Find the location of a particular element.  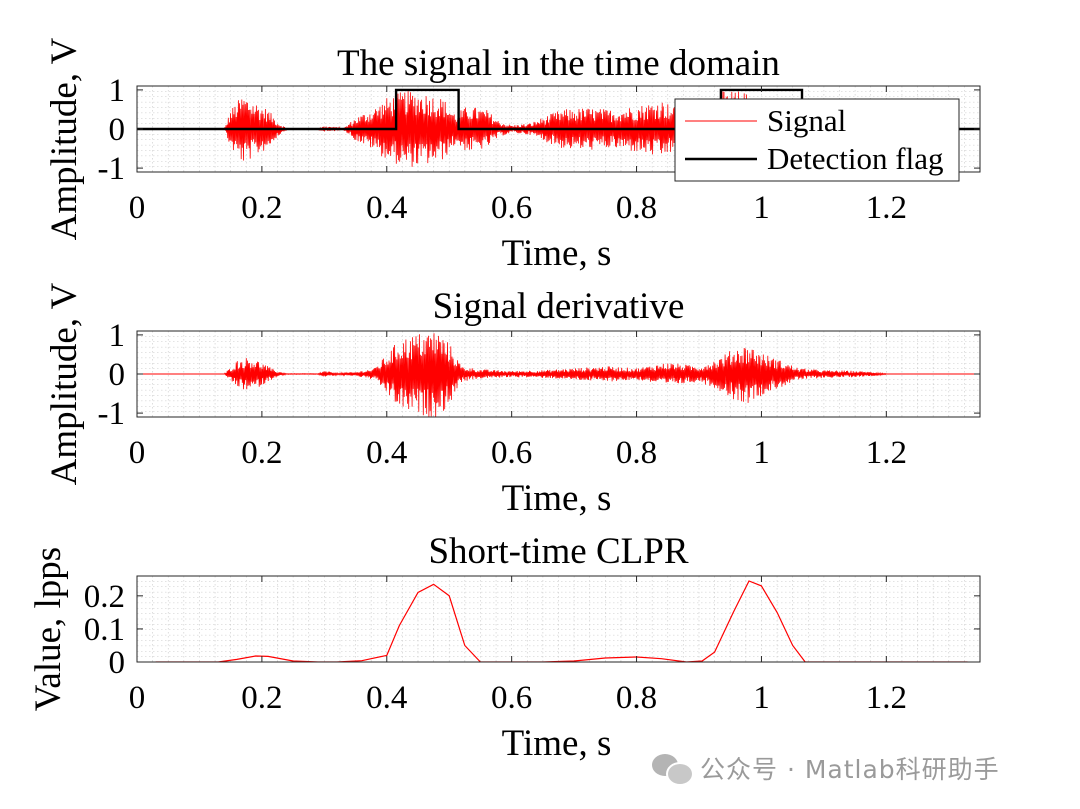

y-axis-label: Value, lpps is located at coordinates (48, 629).